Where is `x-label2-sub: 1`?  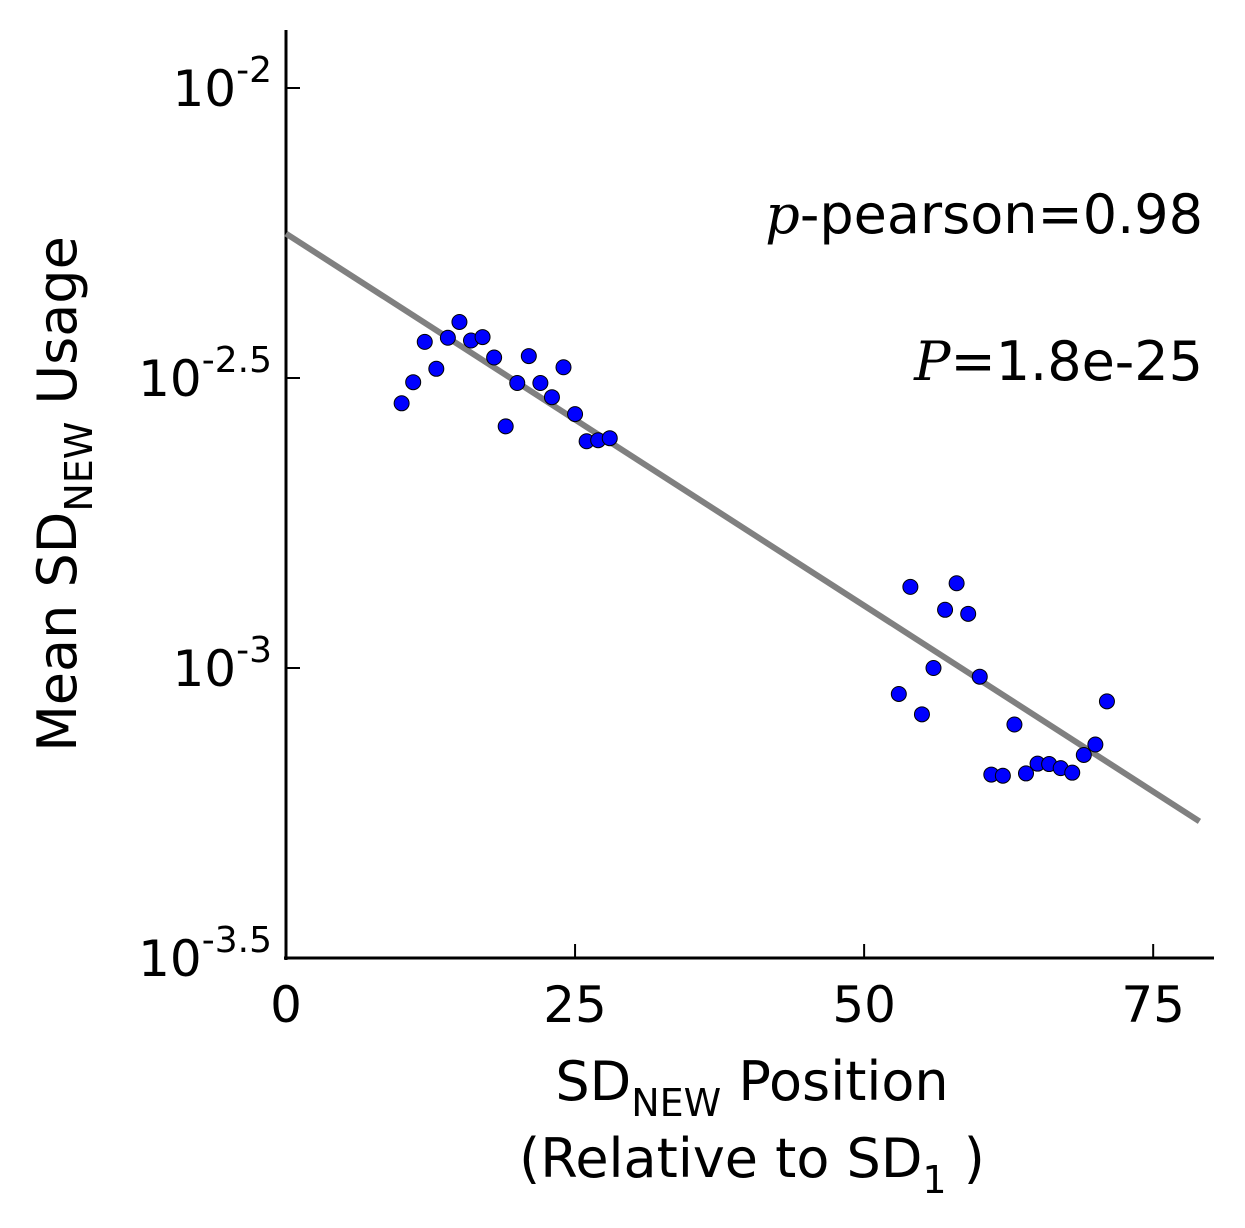 x-label2-sub: 1 is located at coordinates (934, 1180).